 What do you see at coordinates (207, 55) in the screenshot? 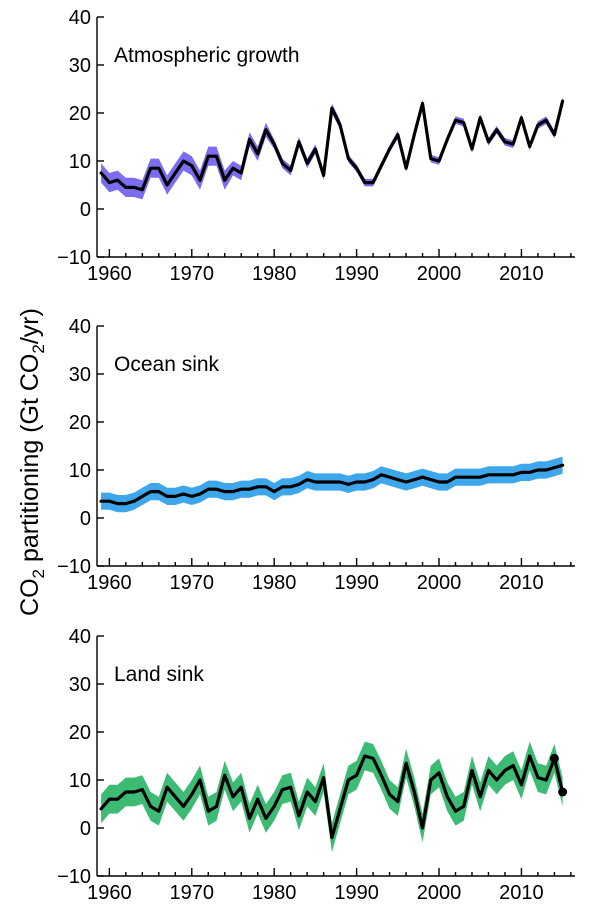
I see `panel-title: Atmospheric growth` at bounding box center [207, 55].